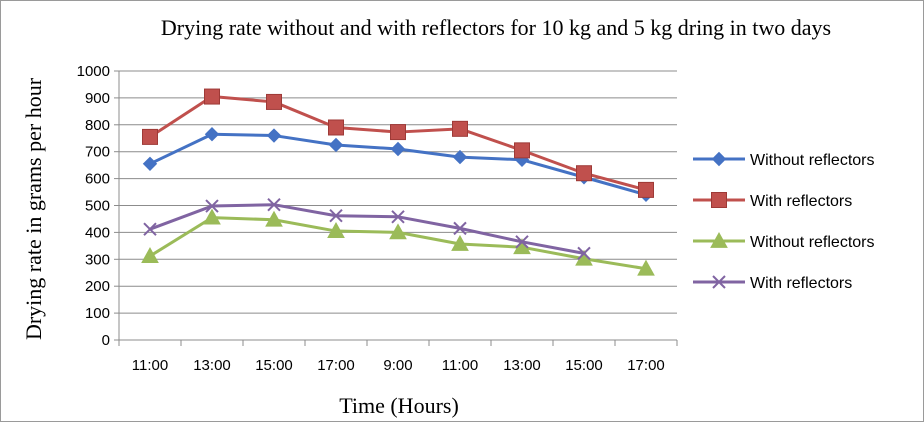 Image resolution: width=924 pixels, height=422 pixels. What do you see at coordinates (97, 125) in the screenshot?
I see `y-tick-label: 800` at bounding box center [97, 125].